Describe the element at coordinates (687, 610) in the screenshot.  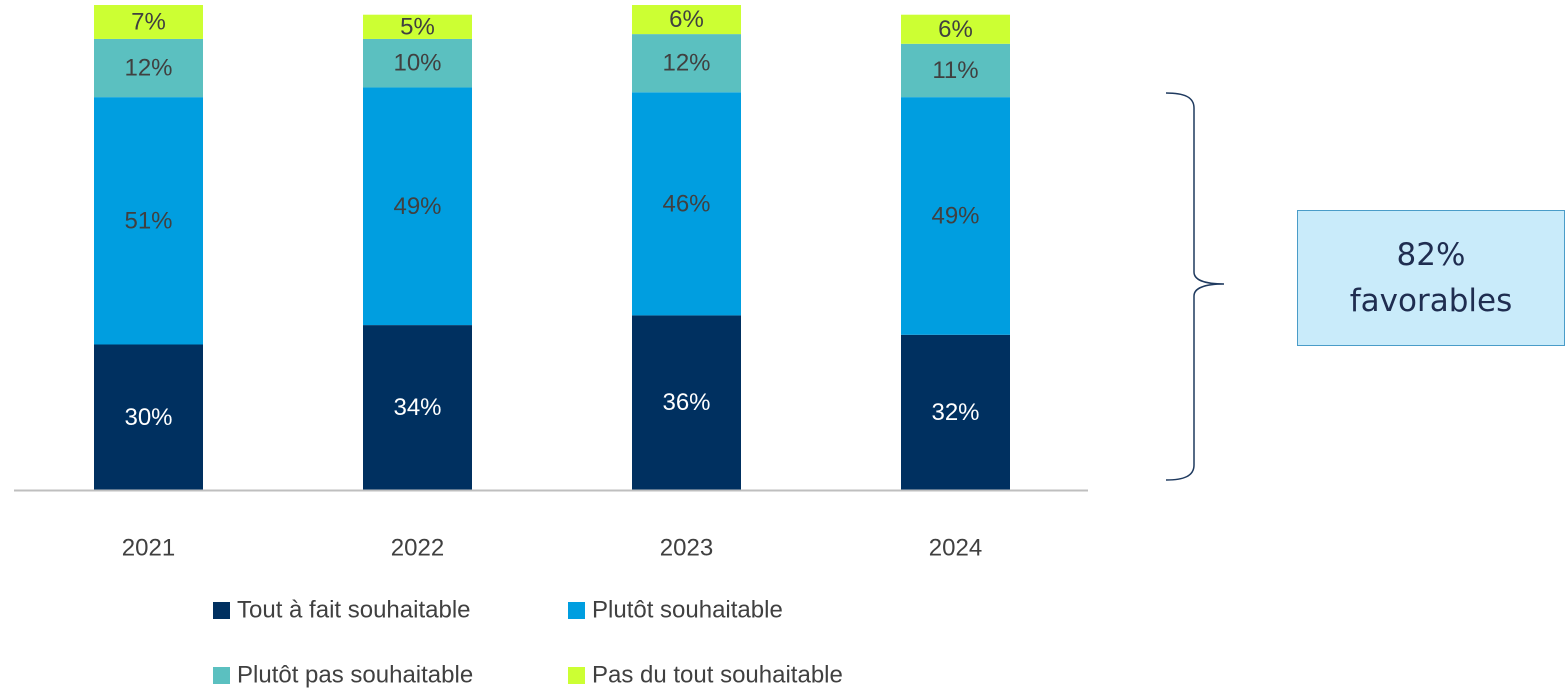
I see `legend-label-plutot-souhaitable: Plutôt souhaitable` at that location.